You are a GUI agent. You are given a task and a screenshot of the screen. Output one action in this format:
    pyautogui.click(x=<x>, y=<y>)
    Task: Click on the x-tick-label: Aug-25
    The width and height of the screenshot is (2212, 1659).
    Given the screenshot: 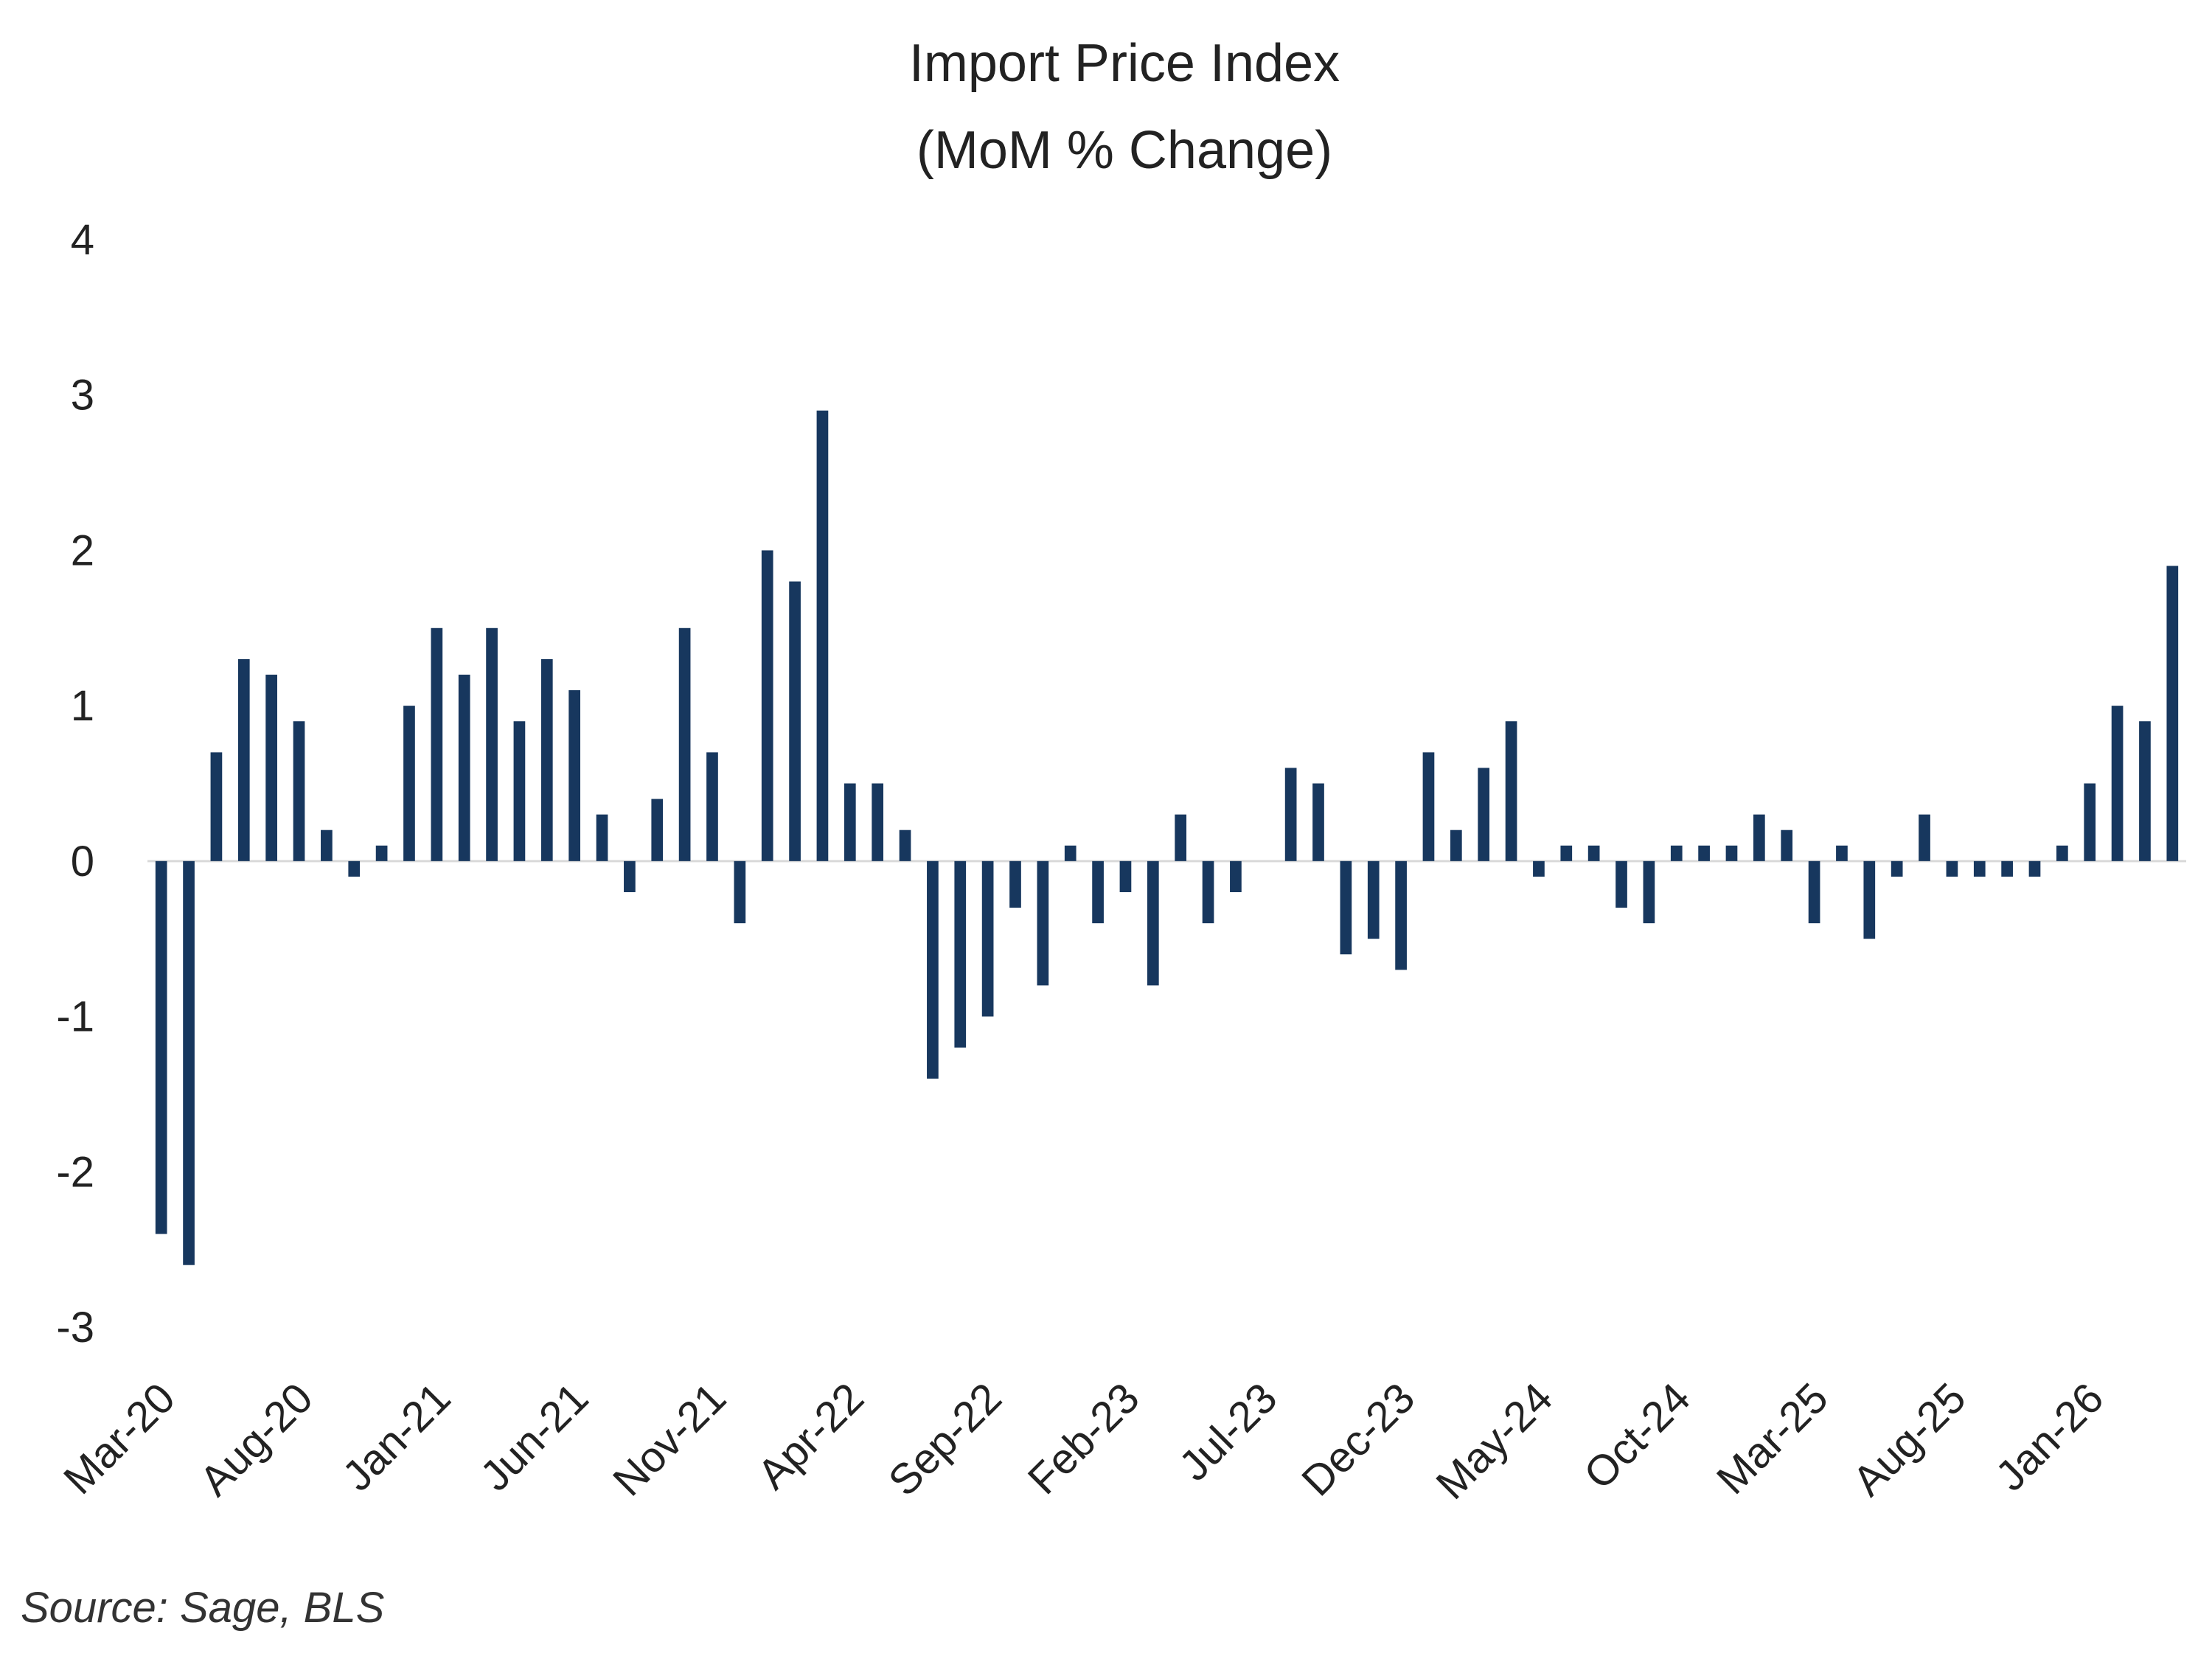 What is the action you would take?
    pyautogui.click(x=1909, y=1439)
    